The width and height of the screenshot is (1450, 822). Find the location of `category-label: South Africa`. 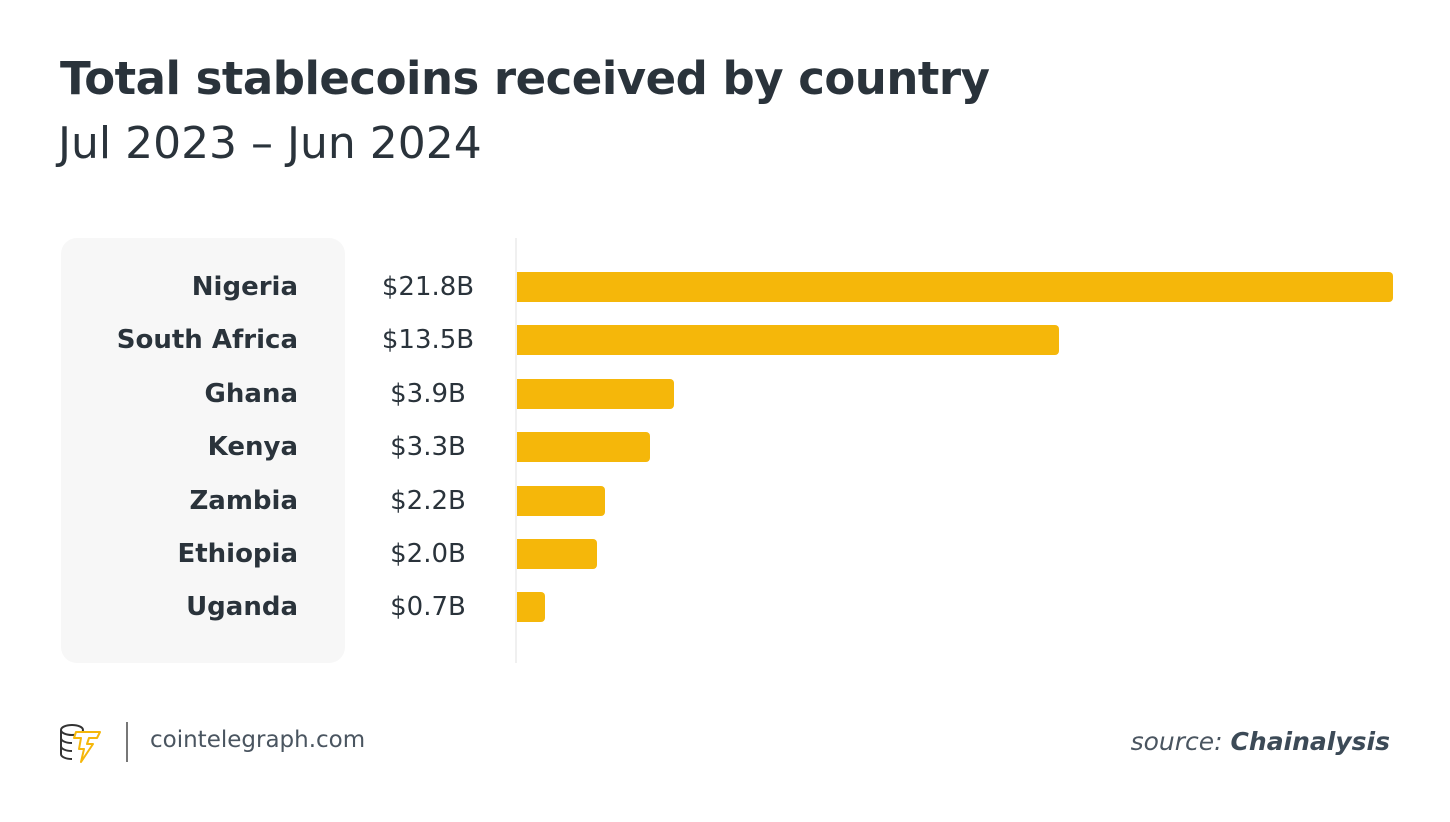

category-label: South Africa is located at coordinates (207, 340).